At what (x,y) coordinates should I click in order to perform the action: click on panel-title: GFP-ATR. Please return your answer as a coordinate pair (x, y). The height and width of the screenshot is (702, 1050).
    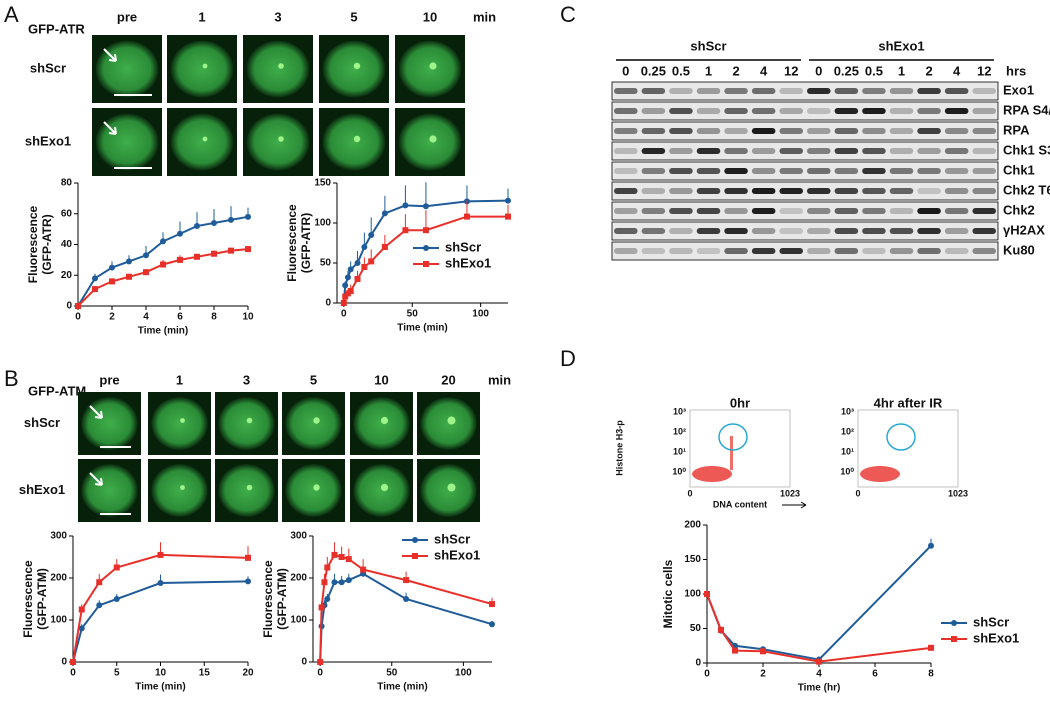
    Looking at the image, I should click on (56, 28).